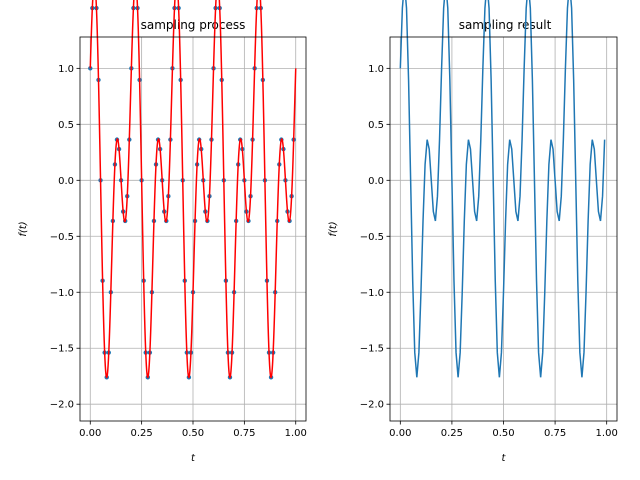  I want to click on chart-title: sampling result, so click(505, 25).